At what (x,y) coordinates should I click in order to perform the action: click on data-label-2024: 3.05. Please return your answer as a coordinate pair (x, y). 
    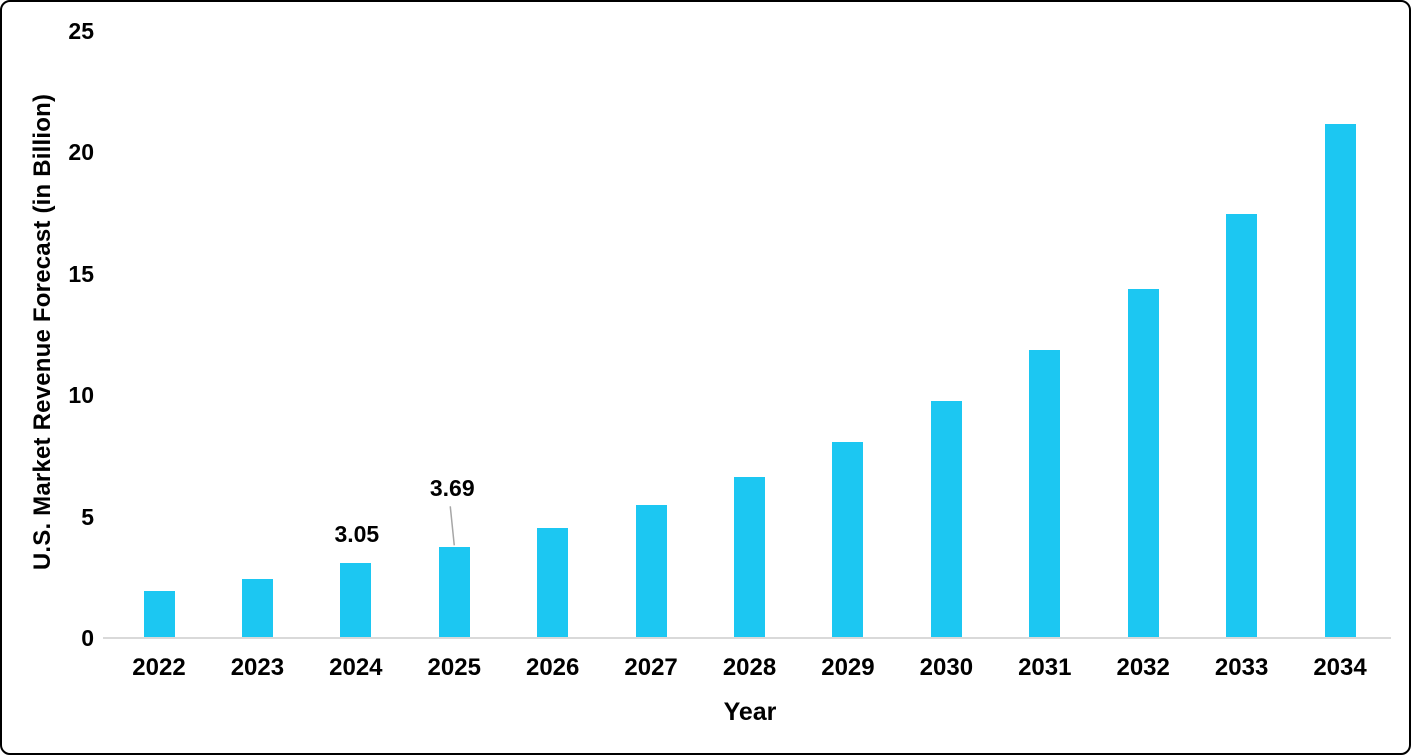
    Looking at the image, I should click on (357, 533).